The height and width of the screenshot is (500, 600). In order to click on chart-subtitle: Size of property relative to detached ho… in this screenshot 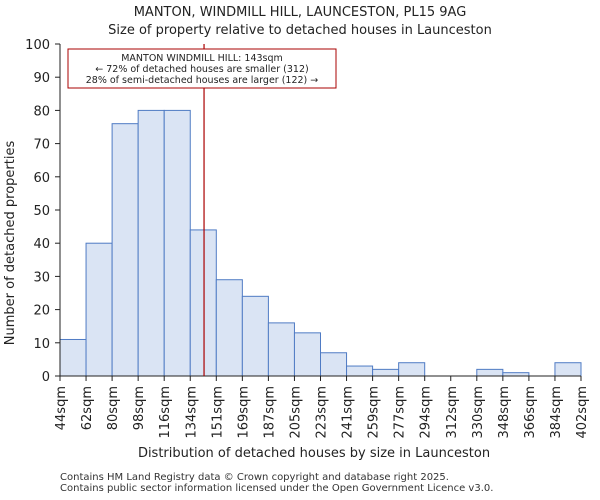, I will do `click(300, 30)`.